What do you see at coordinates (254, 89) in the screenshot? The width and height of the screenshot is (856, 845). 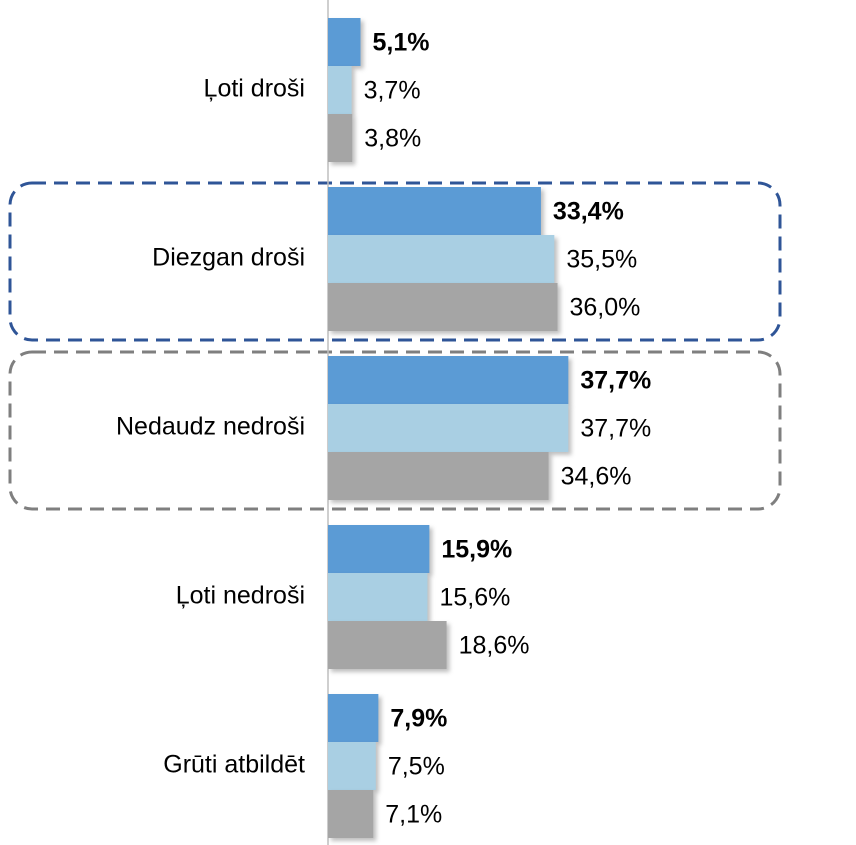 I see `category-label: Ļoti droši` at bounding box center [254, 89].